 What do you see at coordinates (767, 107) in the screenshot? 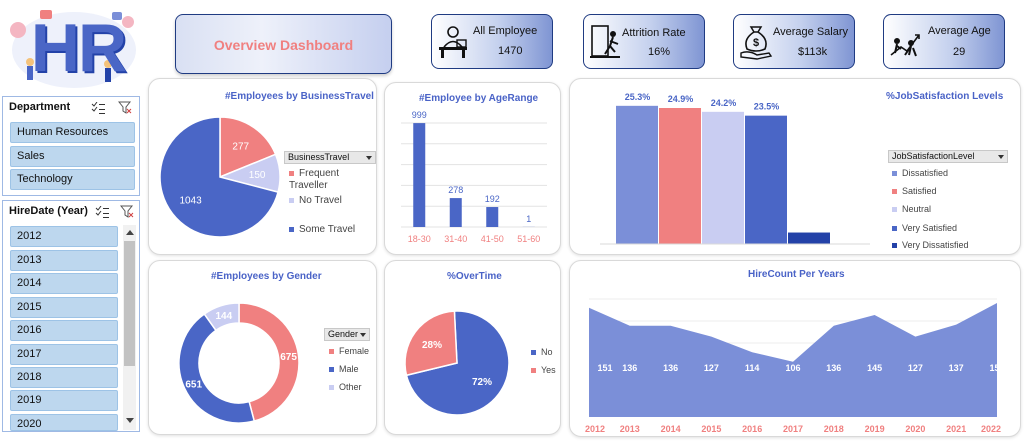
I see `data-label: 23.5%` at bounding box center [767, 107].